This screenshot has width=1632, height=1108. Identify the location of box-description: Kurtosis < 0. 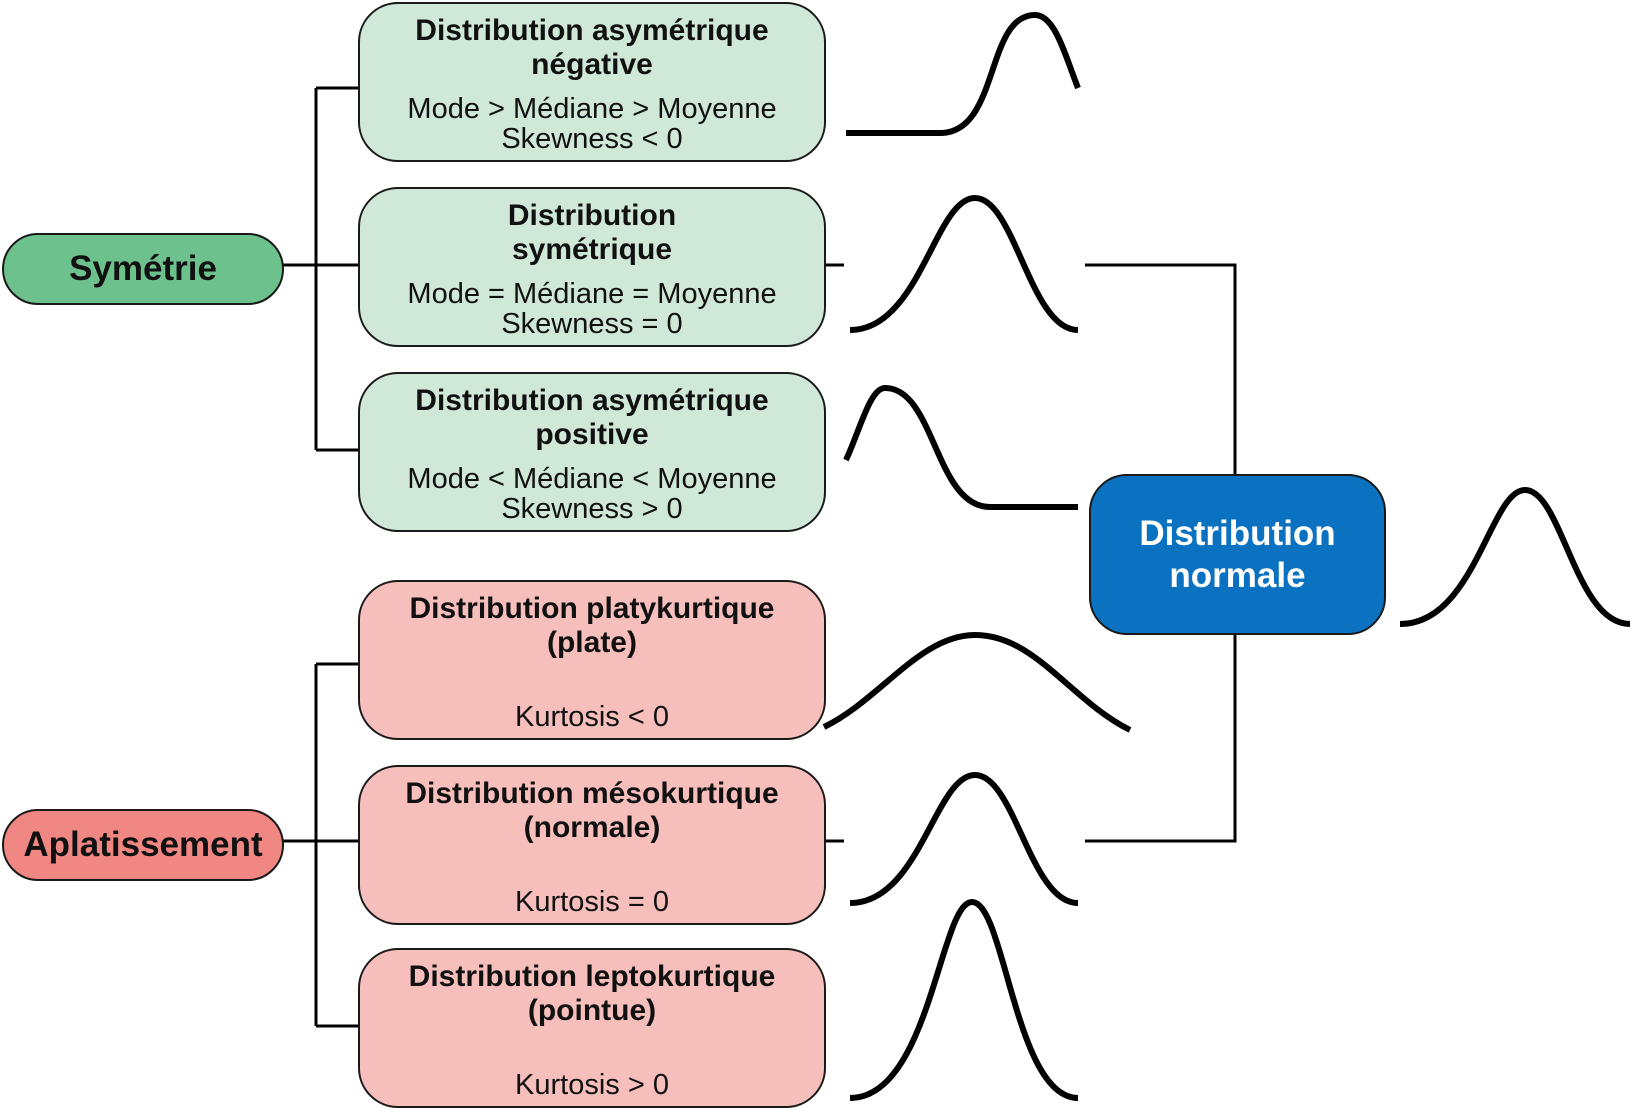
(592, 717).